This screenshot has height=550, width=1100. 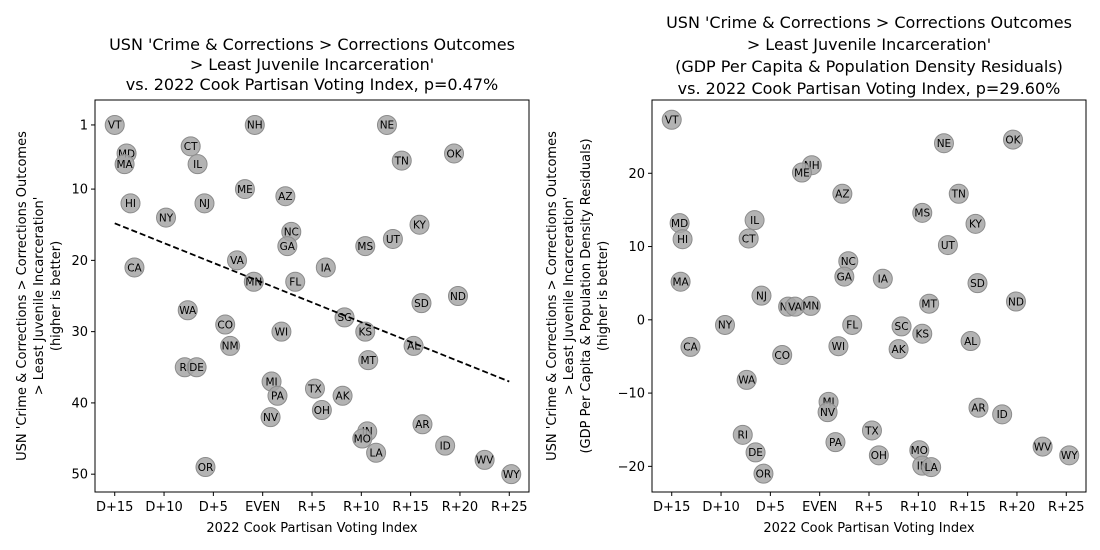 What do you see at coordinates (225, 324) in the screenshot?
I see `data-point-co: CO` at bounding box center [225, 324].